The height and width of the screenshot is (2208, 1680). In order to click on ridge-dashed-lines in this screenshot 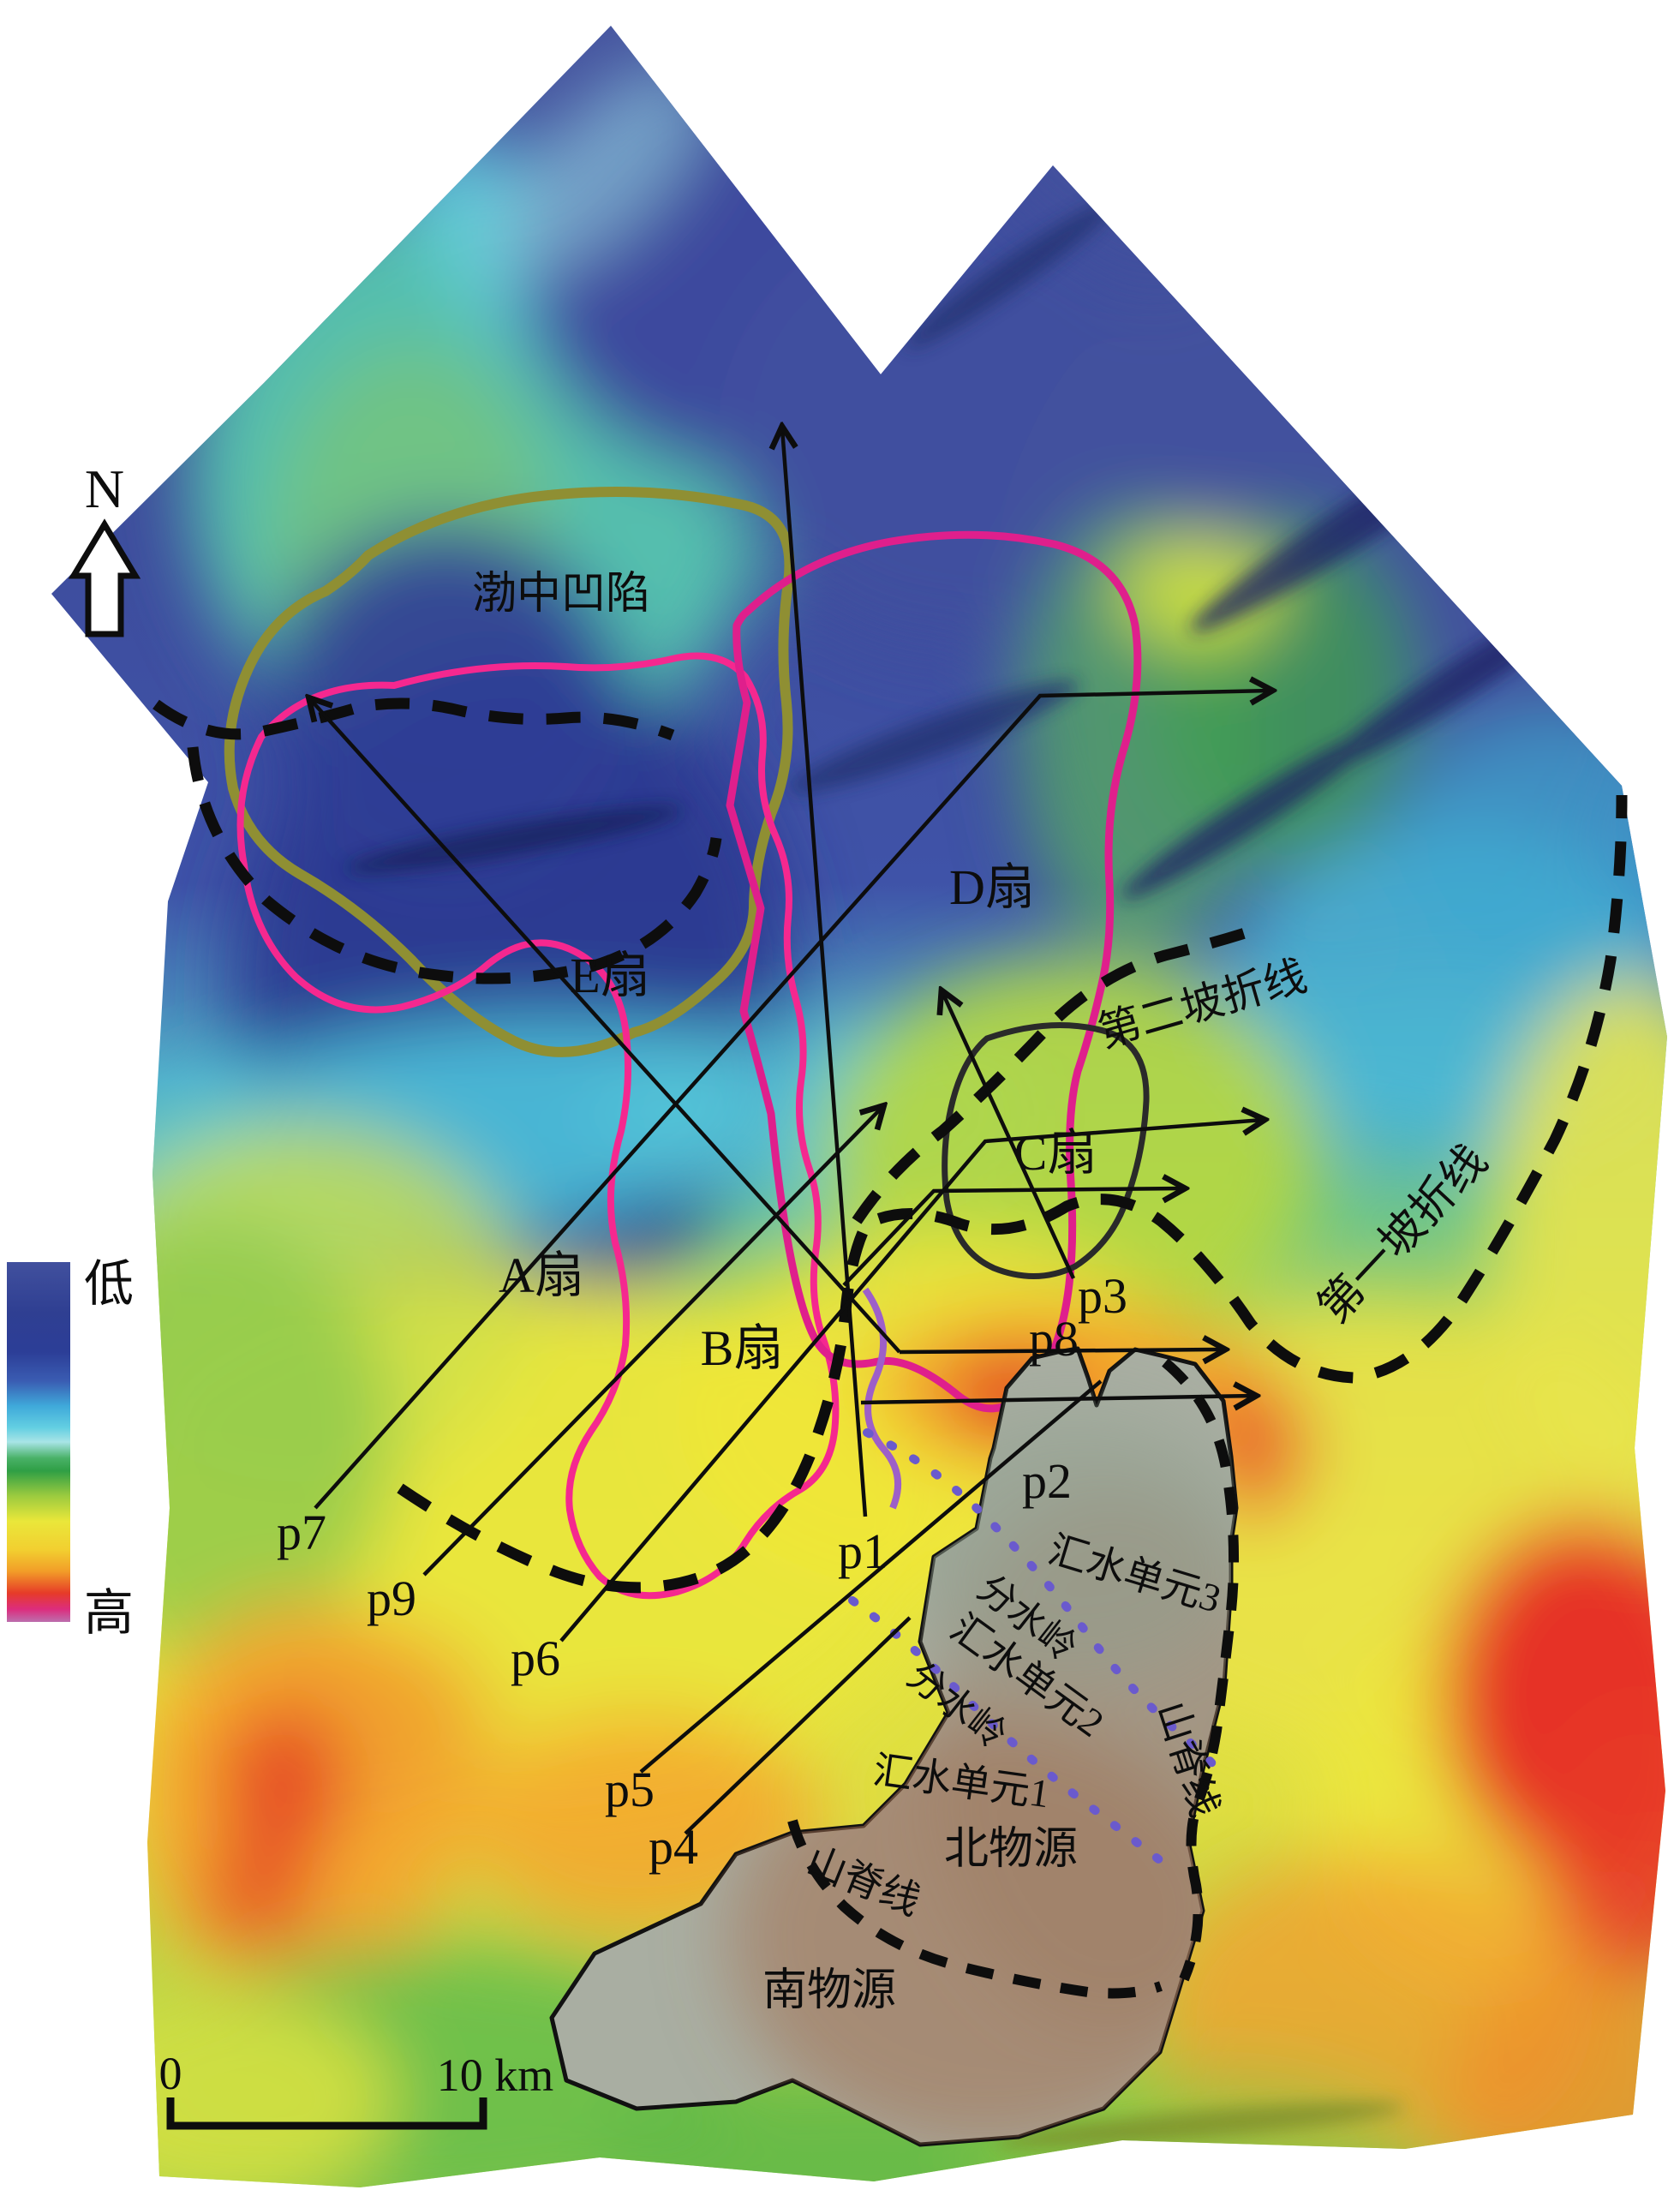, I will do `click(1014, 1678)`.